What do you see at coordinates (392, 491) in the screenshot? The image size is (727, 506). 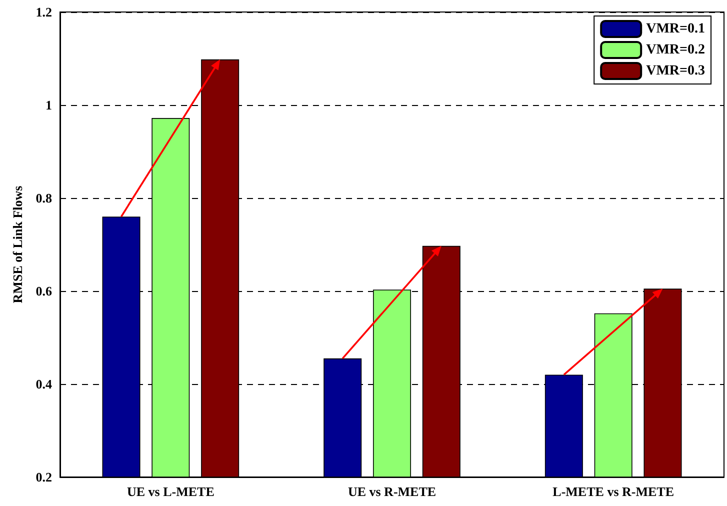 I see `x-tick-label: UE vs R-METE` at bounding box center [392, 491].